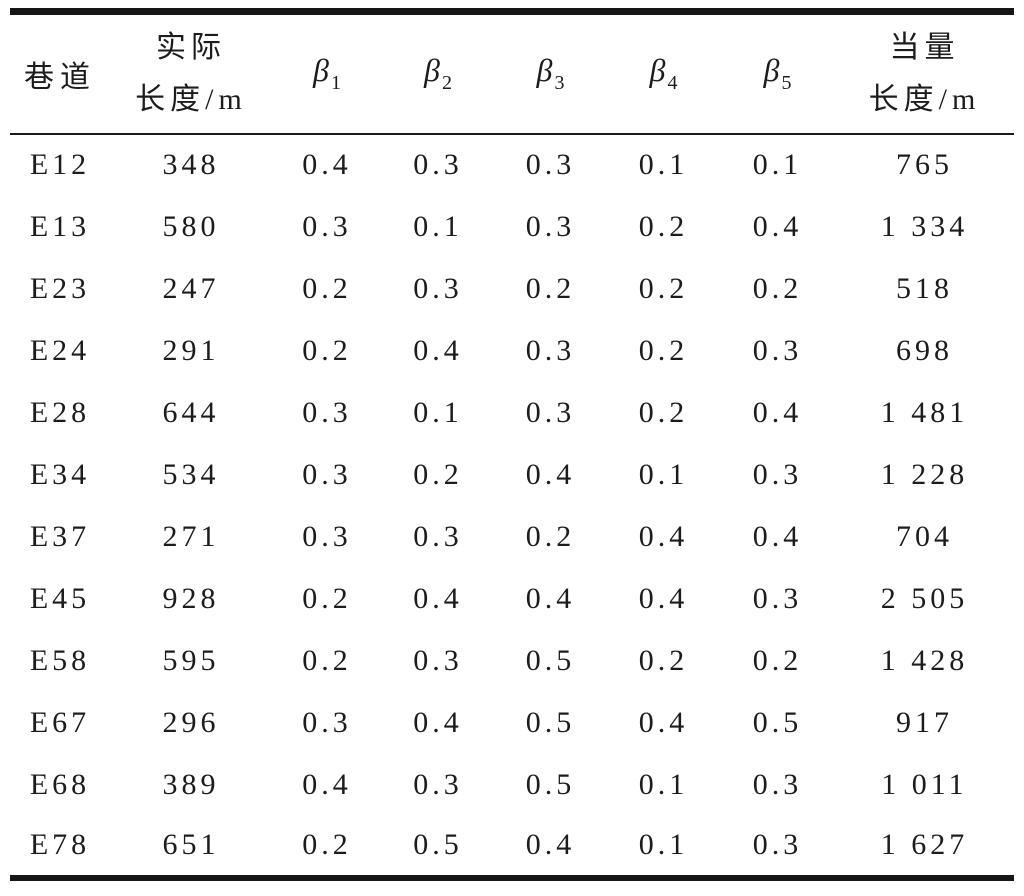  I want to click on cell-roadway: E37, so click(60, 536).